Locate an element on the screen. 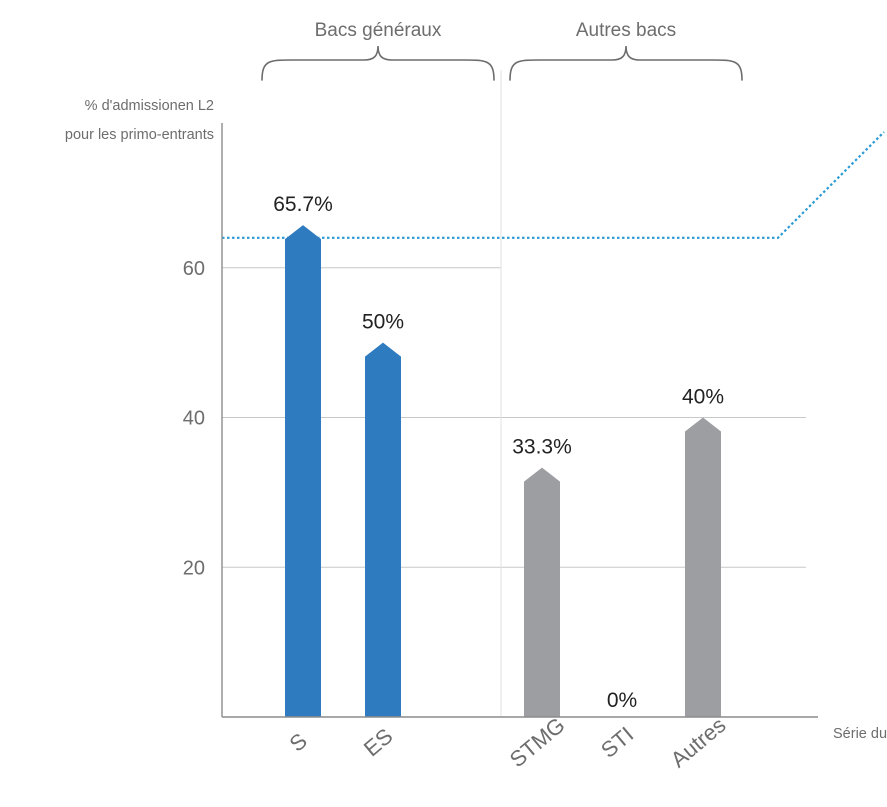 Image resolution: width=887 pixels, height=807 pixels. bar-stmg is located at coordinates (542, 592).